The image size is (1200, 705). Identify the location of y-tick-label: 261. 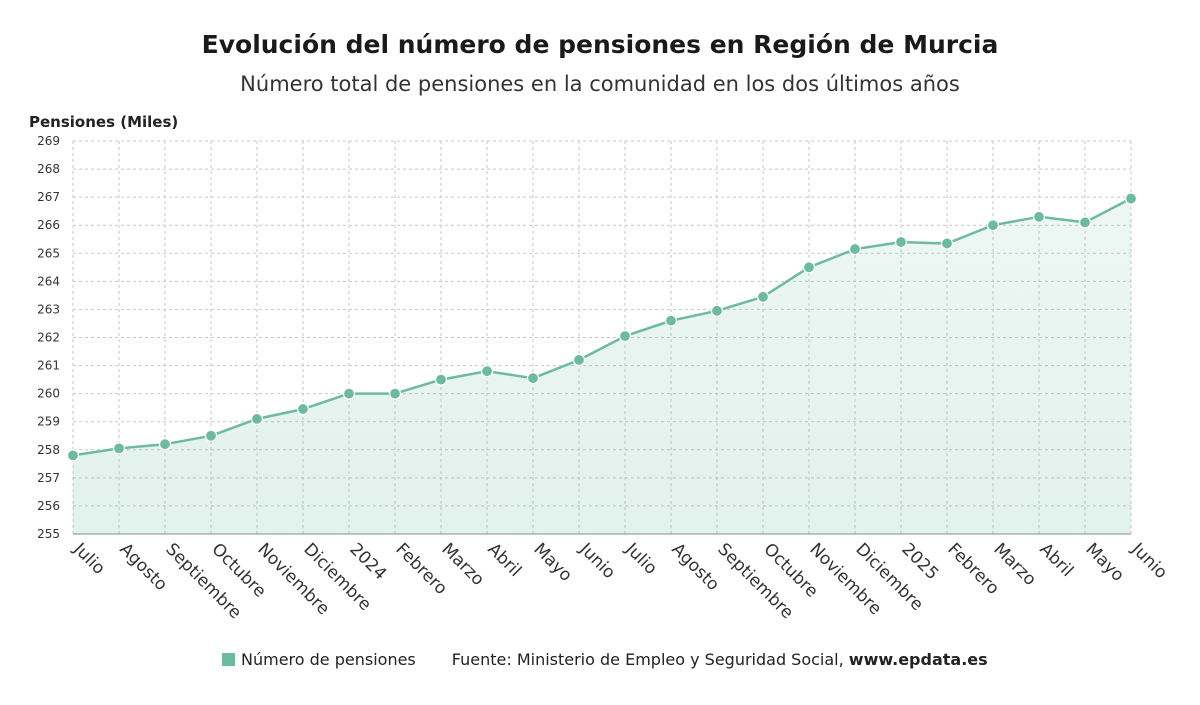
(48, 366).